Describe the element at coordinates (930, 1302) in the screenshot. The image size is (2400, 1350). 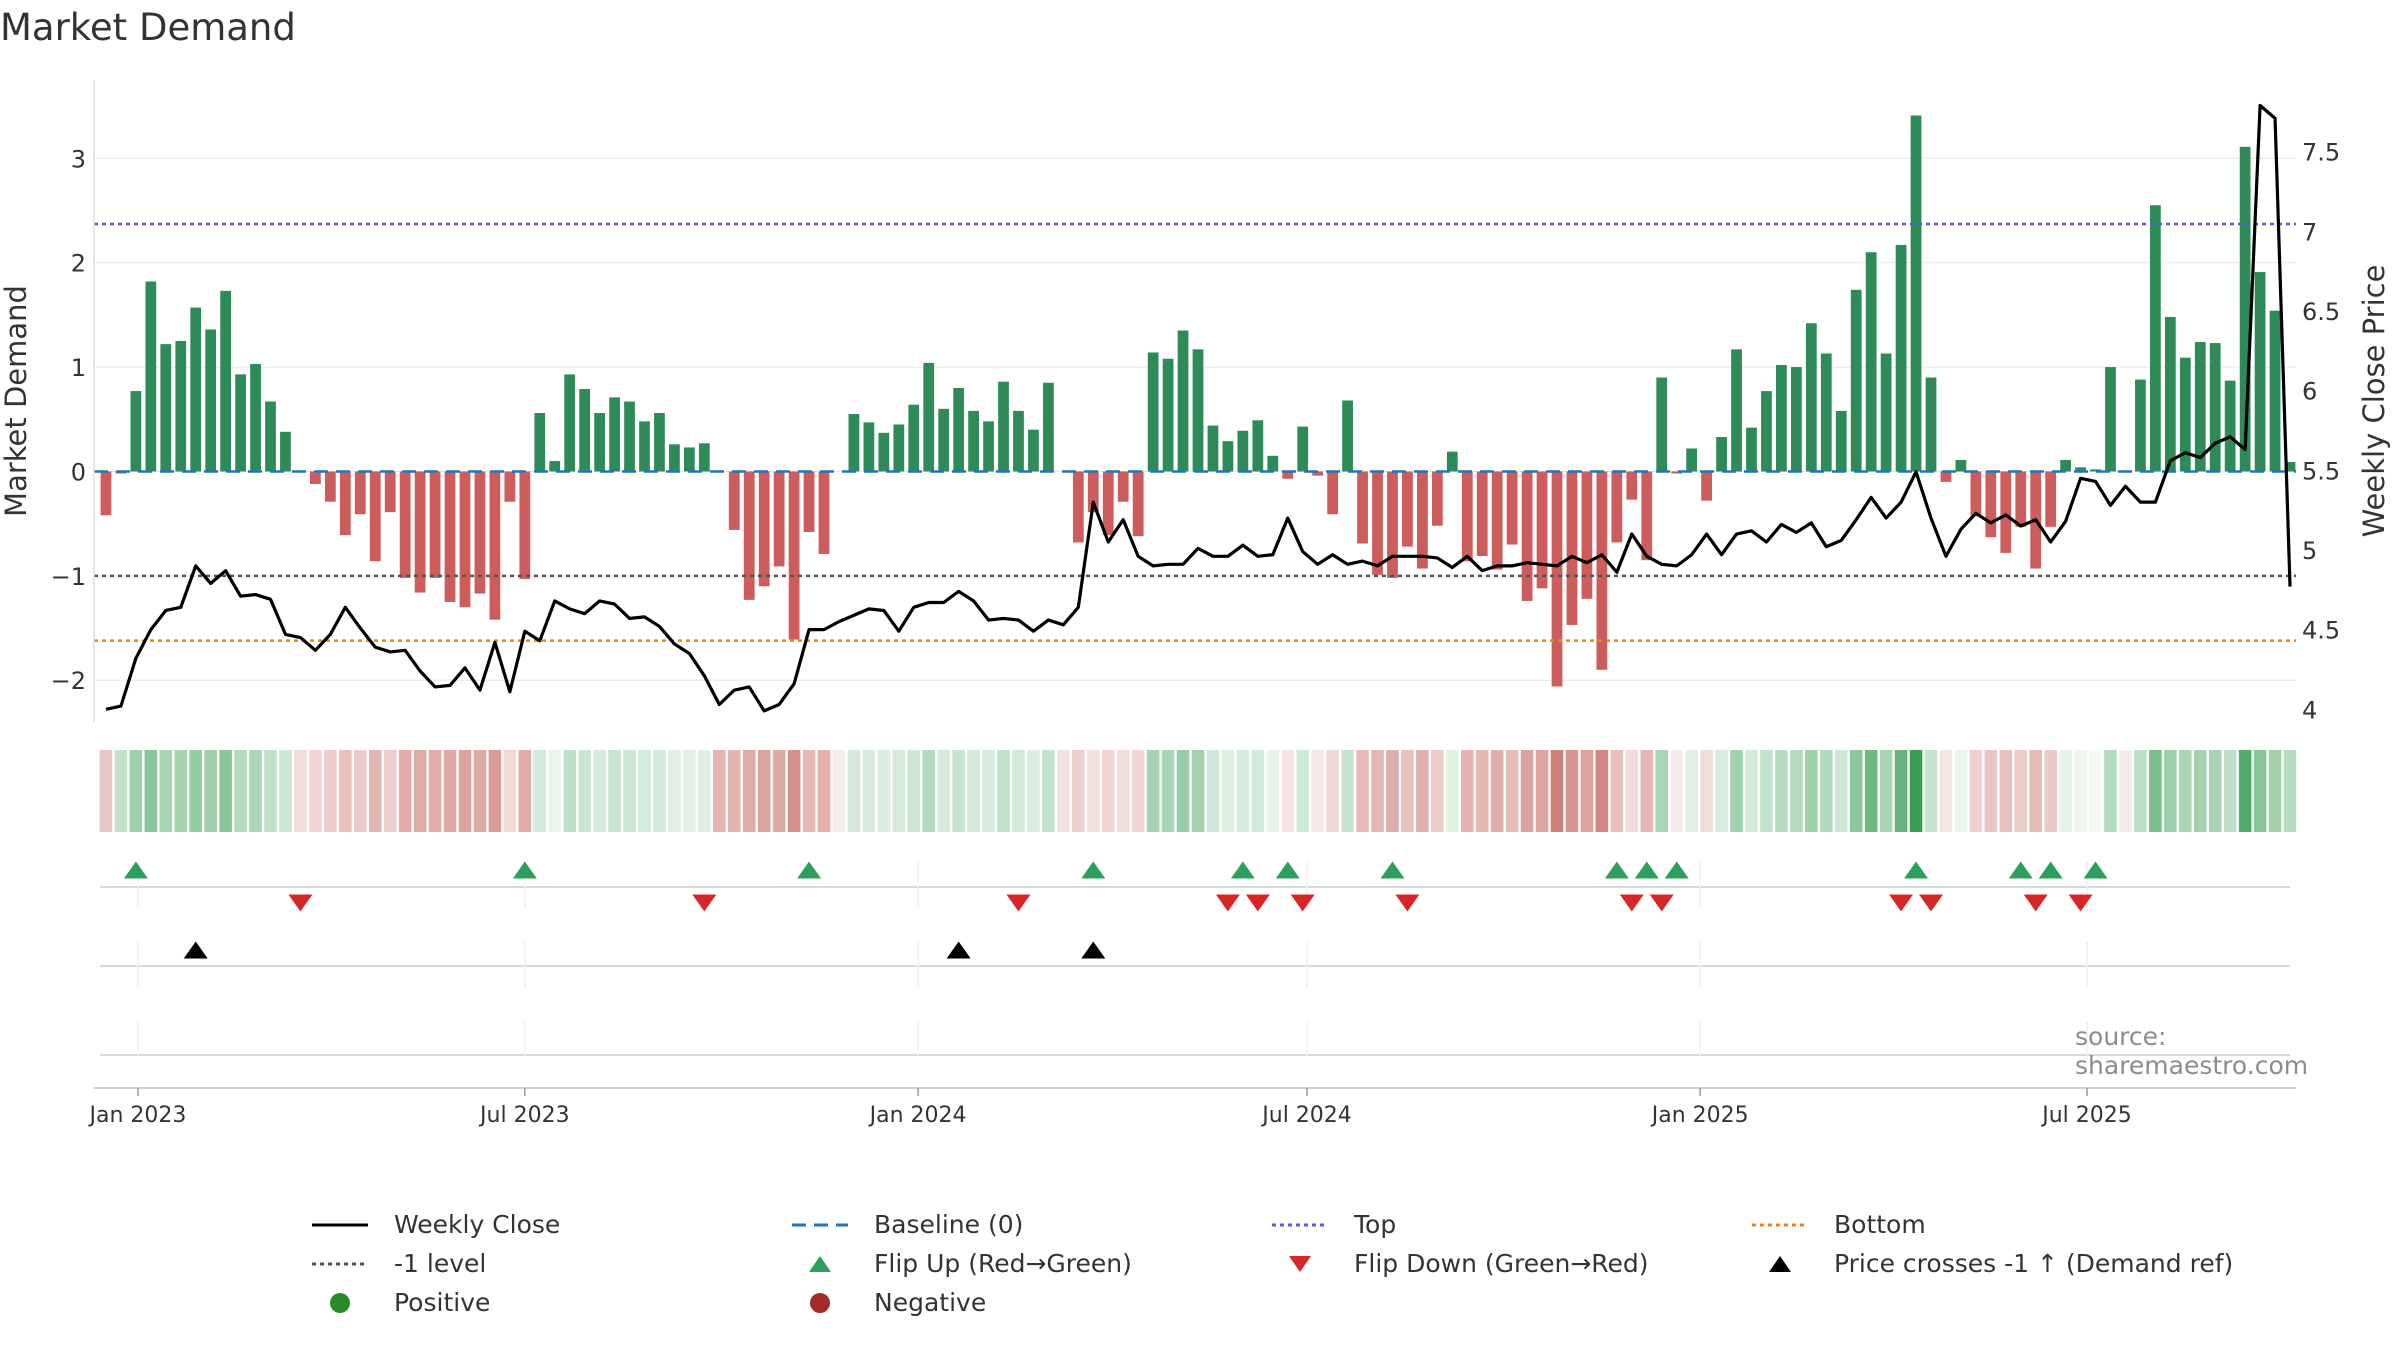
I see `legend-label: Negative` at that location.